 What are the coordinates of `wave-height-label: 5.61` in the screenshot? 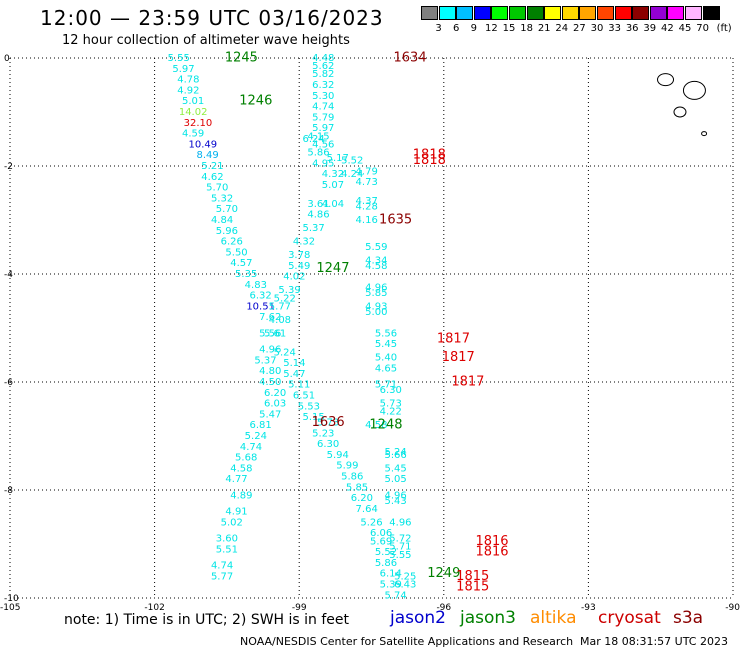 It's located at (275, 333).